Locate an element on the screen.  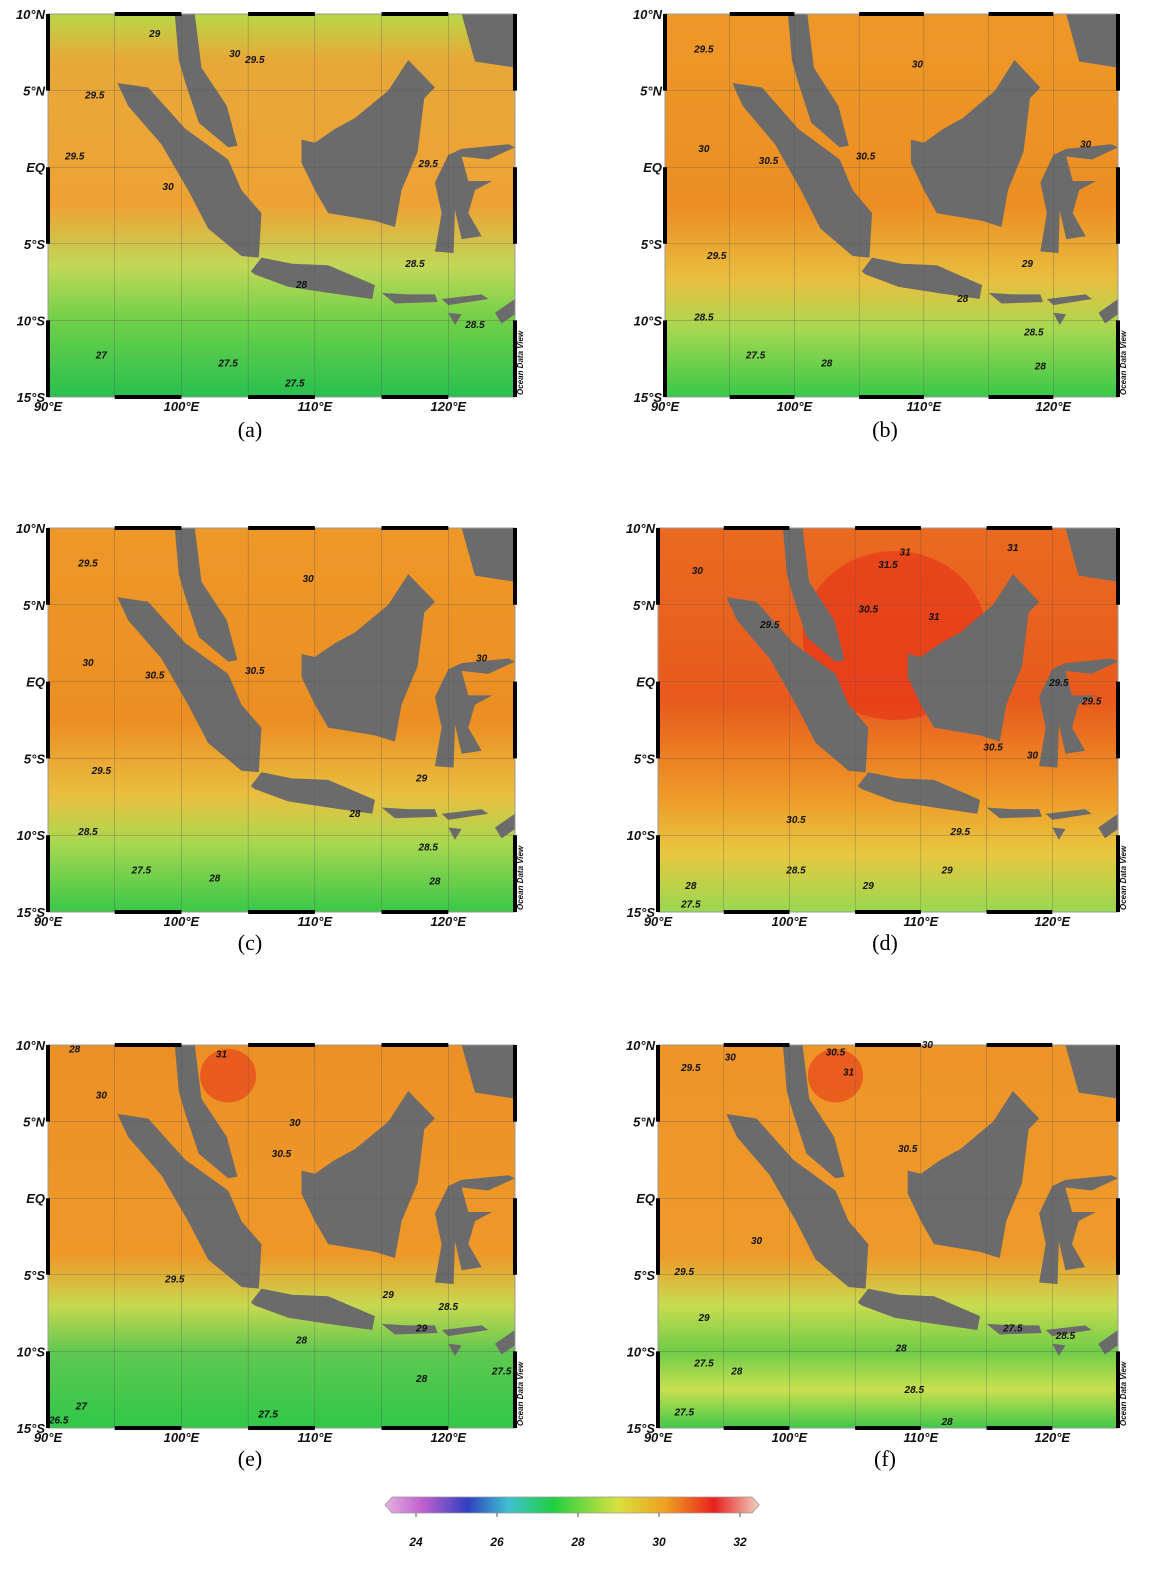
panel-caption: (c) is located at coordinates (250, 942).